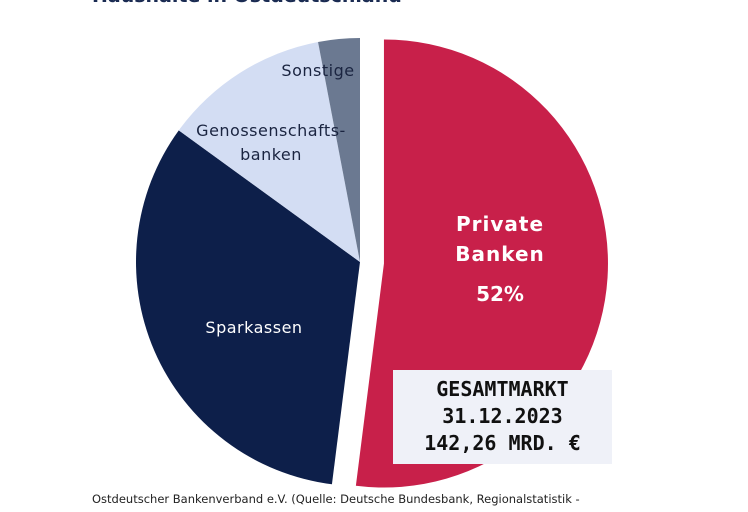 The height and width of the screenshot is (512, 748). What do you see at coordinates (271, 130) in the screenshot?
I see `slice-label-genossenschaftsbanken-line-1: Genossenschafts-` at bounding box center [271, 130].